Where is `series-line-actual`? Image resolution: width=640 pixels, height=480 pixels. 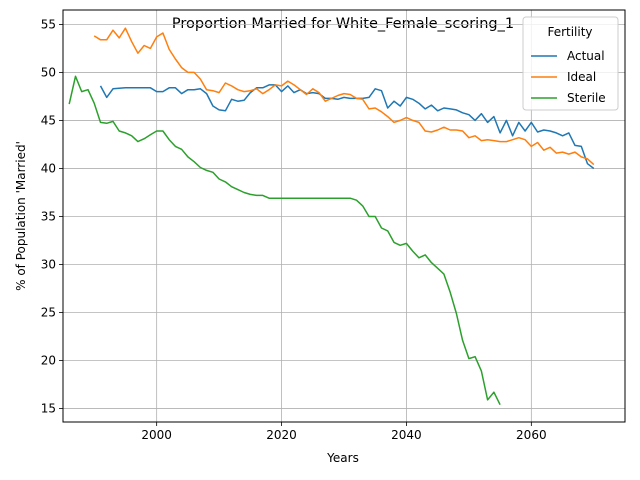
series-line-actual is located at coordinates (347, 127).